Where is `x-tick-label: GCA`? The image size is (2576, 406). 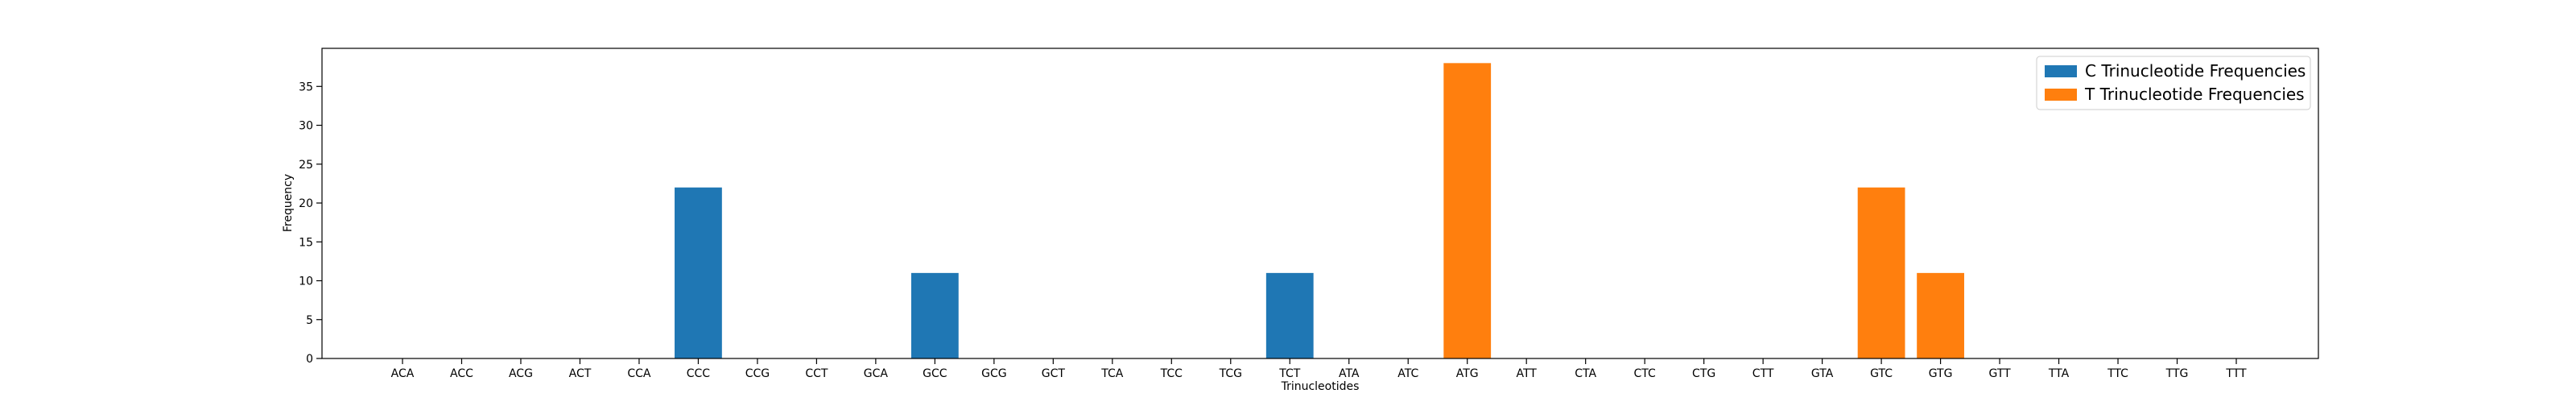
x-tick-label: GCA is located at coordinates (876, 374).